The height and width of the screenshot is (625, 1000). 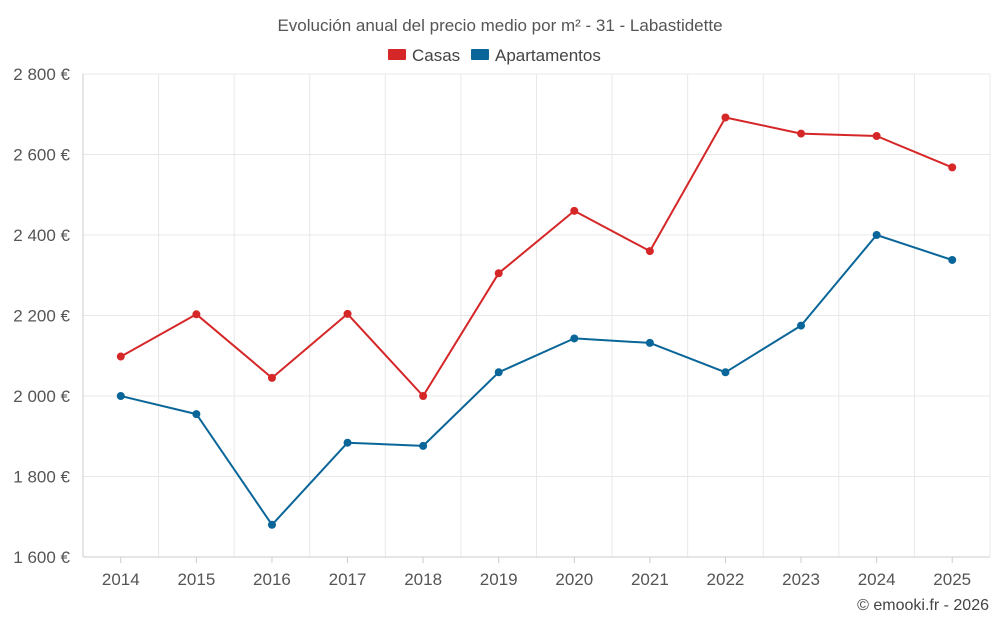 I want to click on x-tick-label-2019: 2019, so click(x=499, y=579).